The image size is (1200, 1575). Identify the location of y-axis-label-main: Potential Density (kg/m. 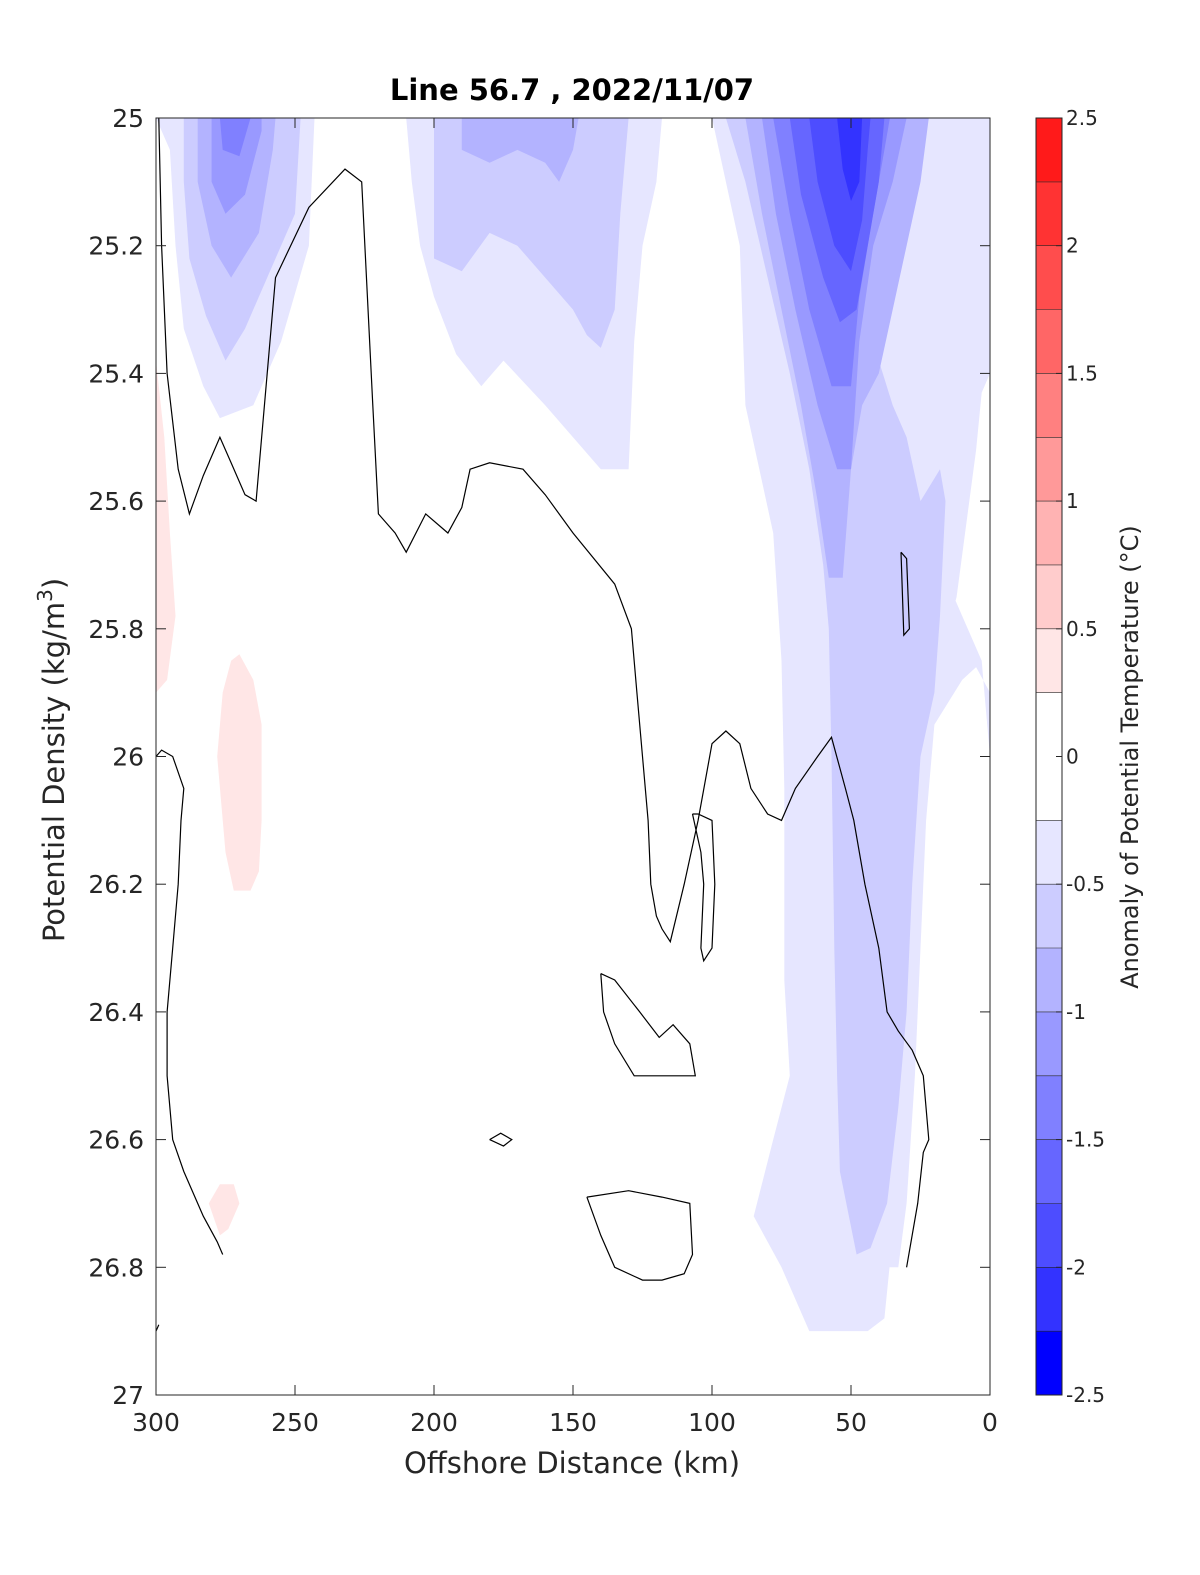
(54, 772).